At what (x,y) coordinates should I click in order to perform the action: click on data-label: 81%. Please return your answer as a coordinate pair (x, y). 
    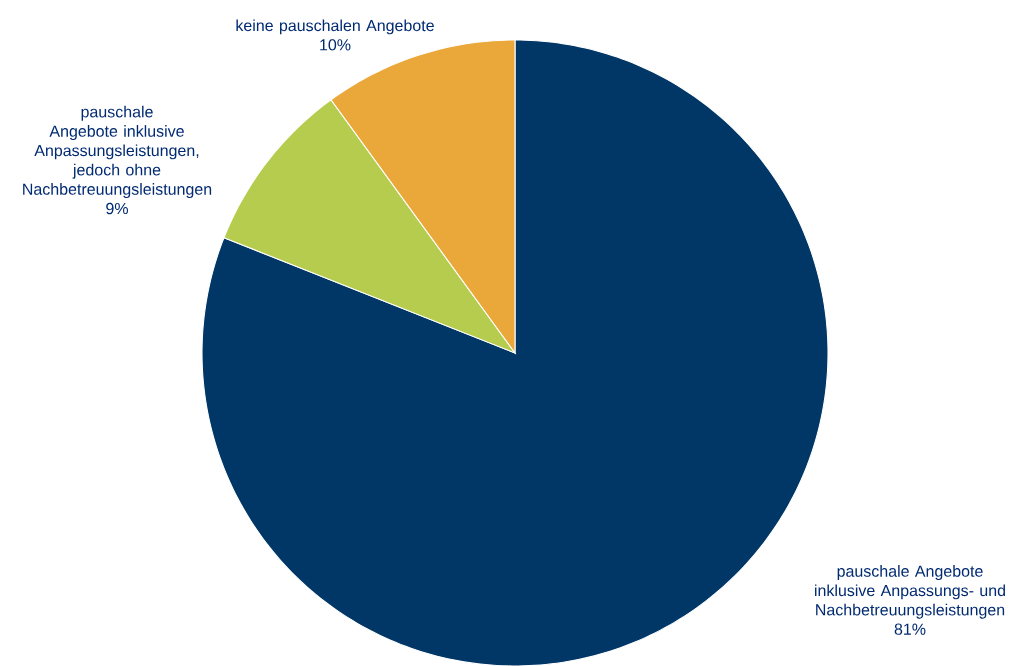
    Looking at the image, I should click on (910, 629).